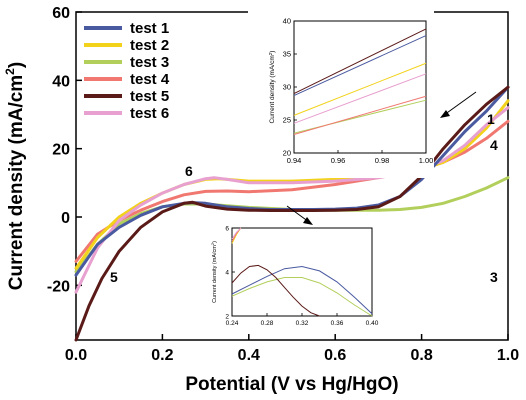 This screenshot has width=526, height=400. Describe the element at coordinates (426, 160) in the screenshot. I see `inset-top-x-tick-label: 1.00` at that location.